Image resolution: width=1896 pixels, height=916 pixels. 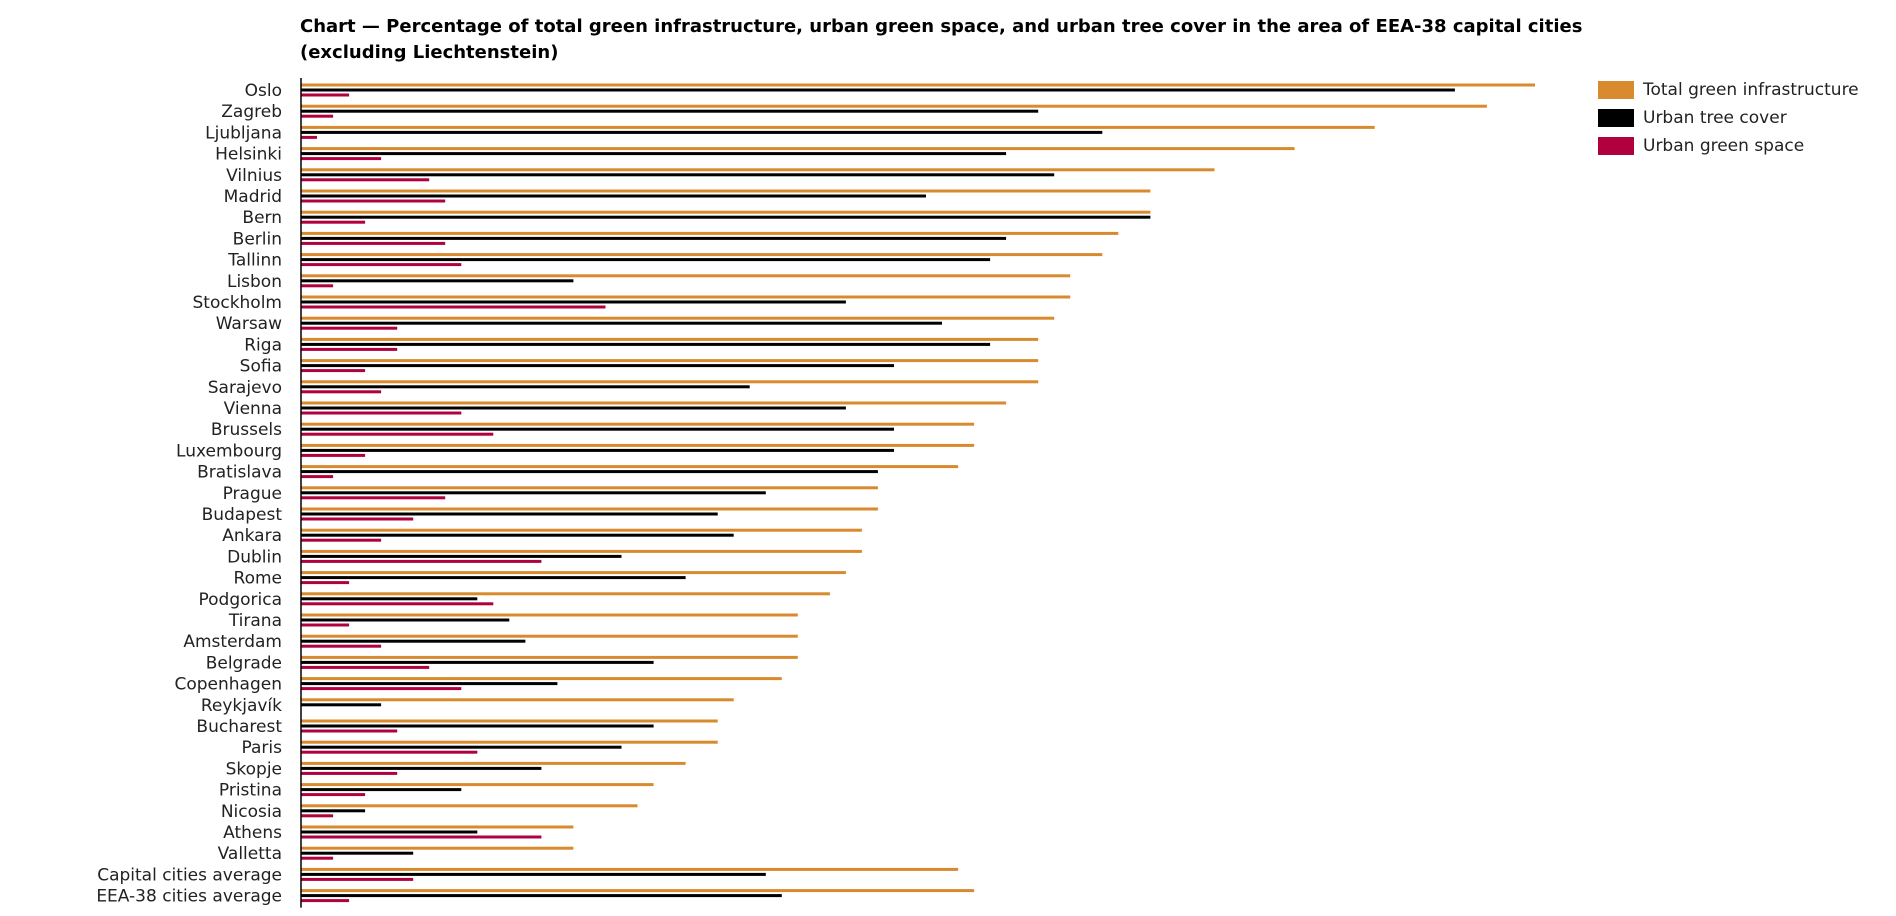 I want to click on bar-urban-tree-cover-amsterdam, so click(x=413, y=641).